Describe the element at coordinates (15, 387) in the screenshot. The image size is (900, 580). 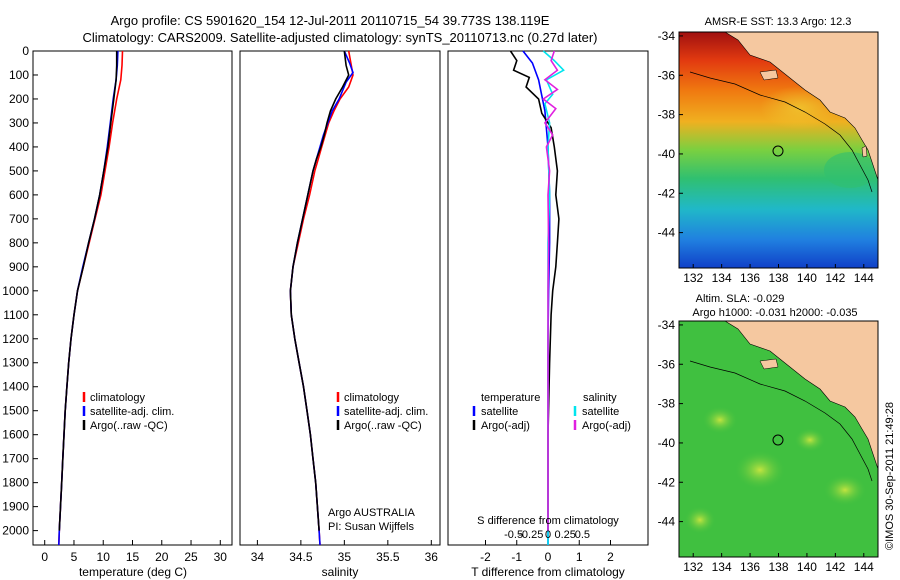
I see `y-tick-label: 1400` at that location.